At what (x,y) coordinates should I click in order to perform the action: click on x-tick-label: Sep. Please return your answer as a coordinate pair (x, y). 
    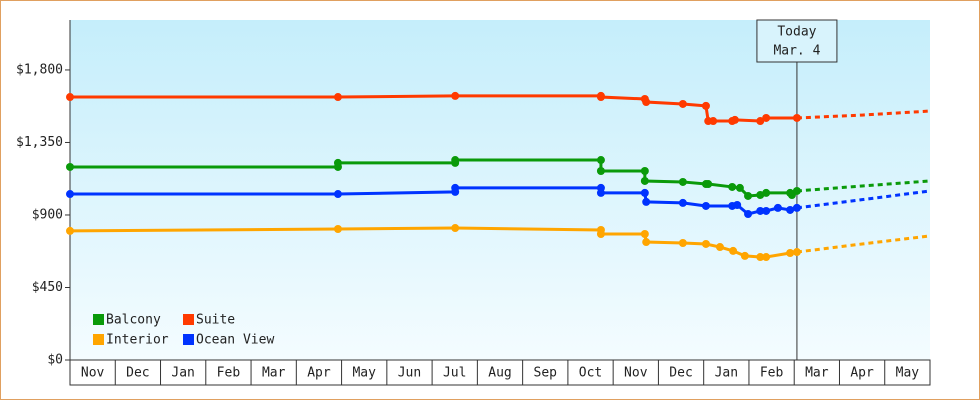
    Looking at the image, I should click on (546, 373).